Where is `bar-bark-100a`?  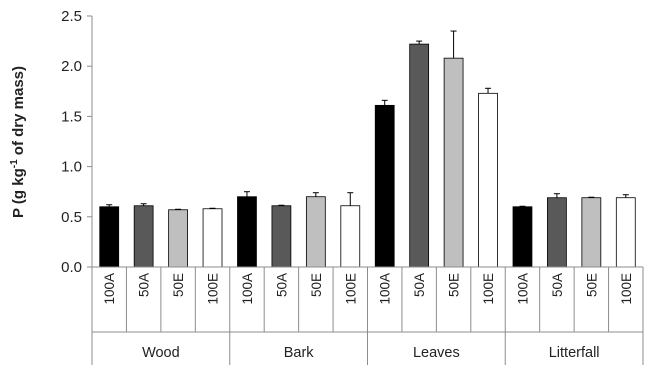
bar-bark-100a is located at coordinates (247, 232).